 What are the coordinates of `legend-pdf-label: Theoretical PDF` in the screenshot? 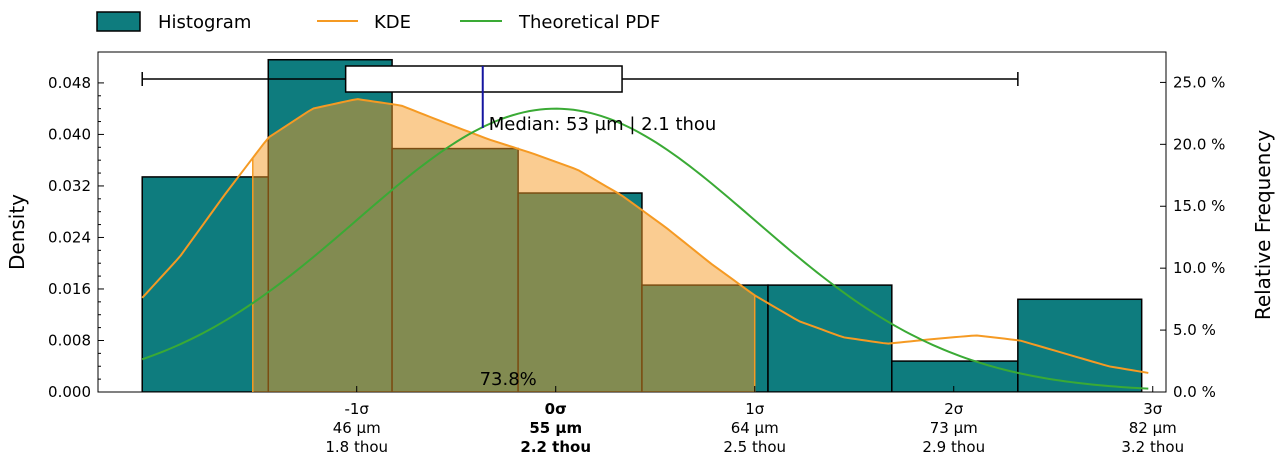 It's located at (589, 22).